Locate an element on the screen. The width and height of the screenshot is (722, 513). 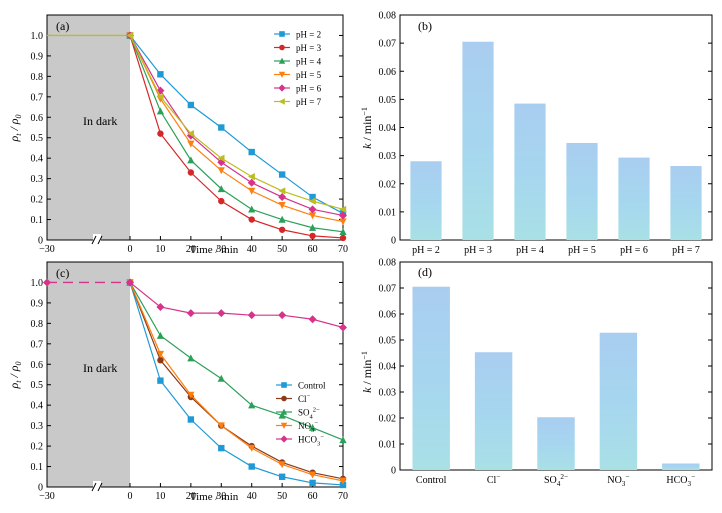
panel-a-dark-annotation: In dark is located at coordinates (100, 121).